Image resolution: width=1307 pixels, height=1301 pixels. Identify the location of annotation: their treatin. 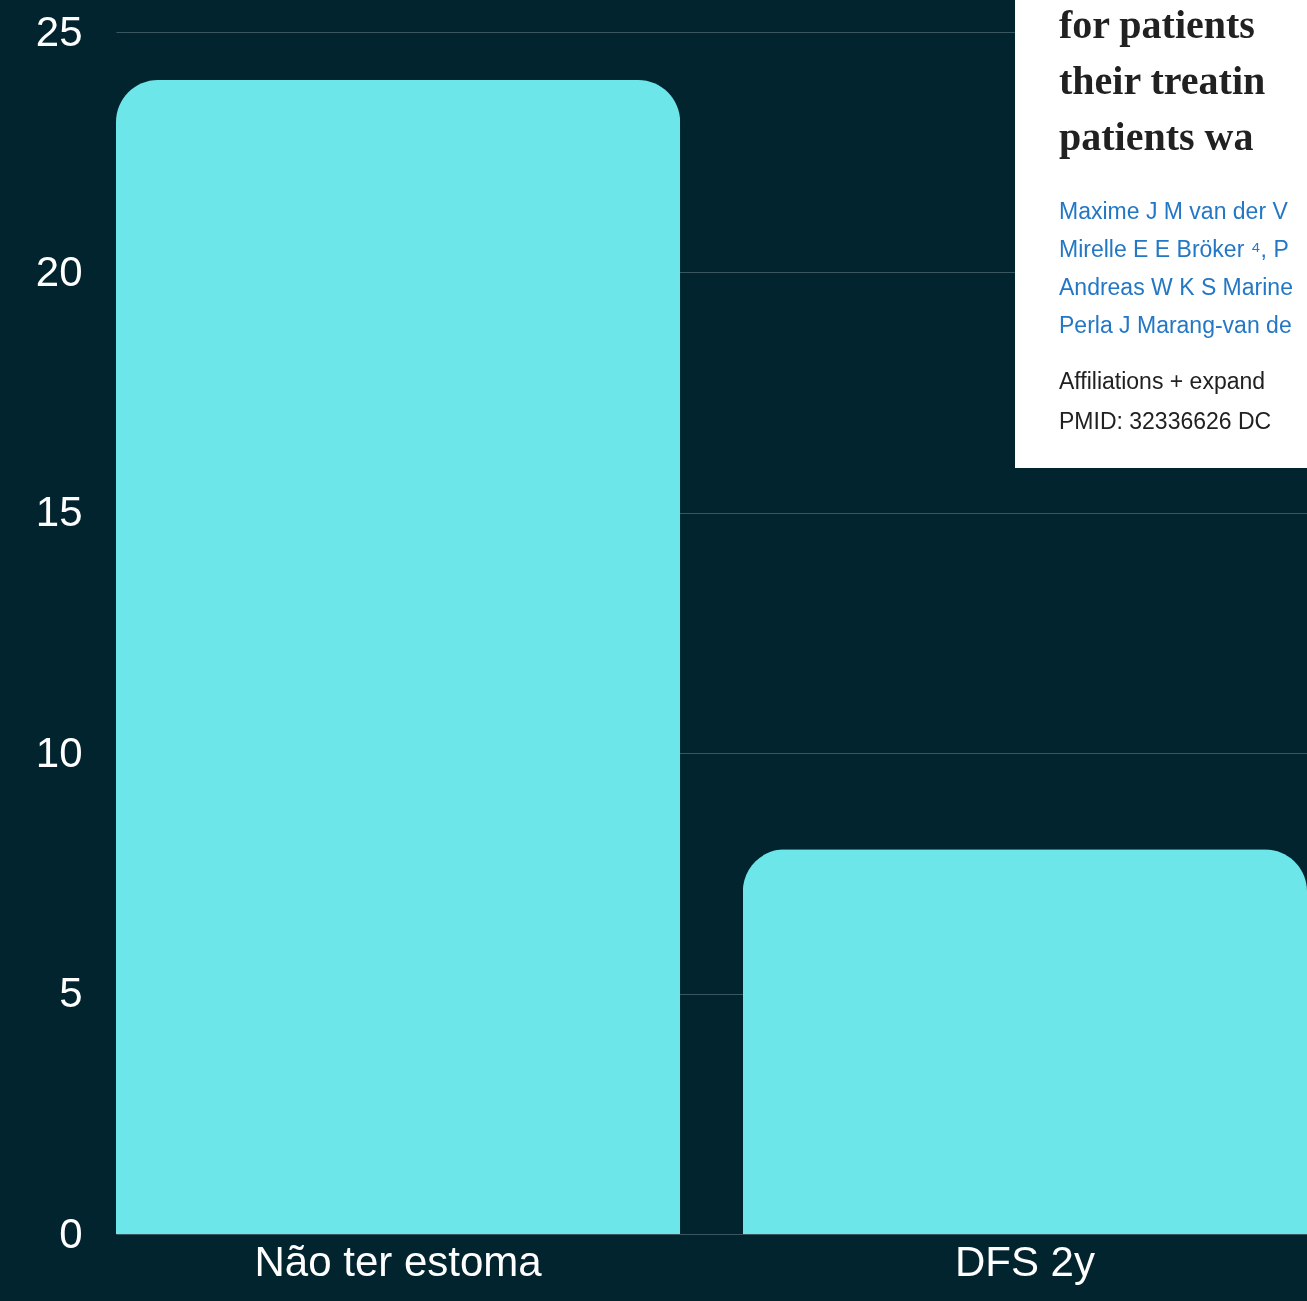
(1162, 80).